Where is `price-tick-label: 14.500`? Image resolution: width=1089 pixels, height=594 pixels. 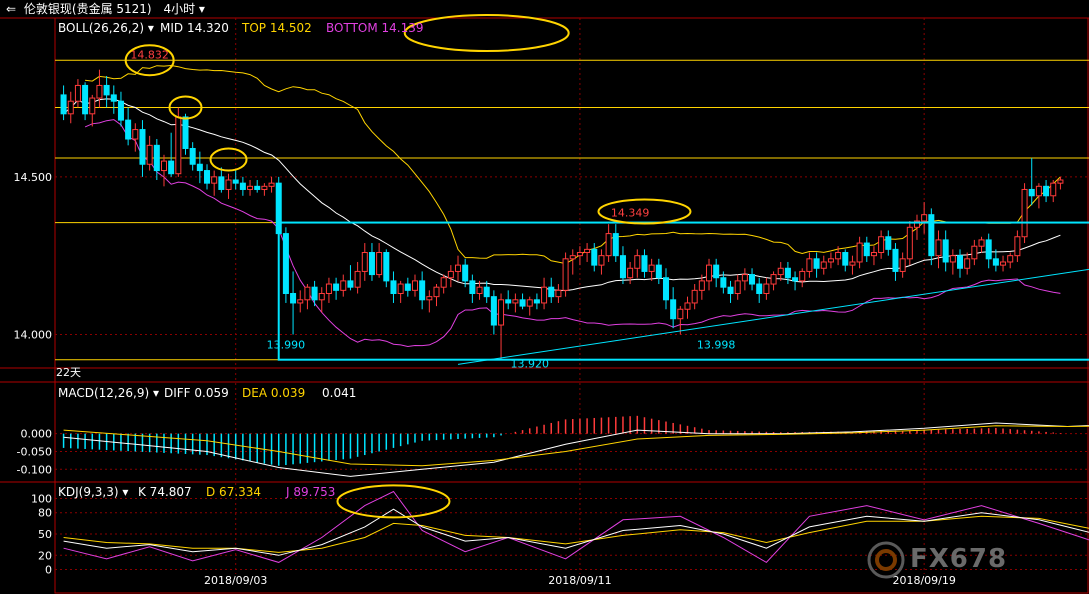
price-tick-label: 14.500 is located at coordinates (33, 177).